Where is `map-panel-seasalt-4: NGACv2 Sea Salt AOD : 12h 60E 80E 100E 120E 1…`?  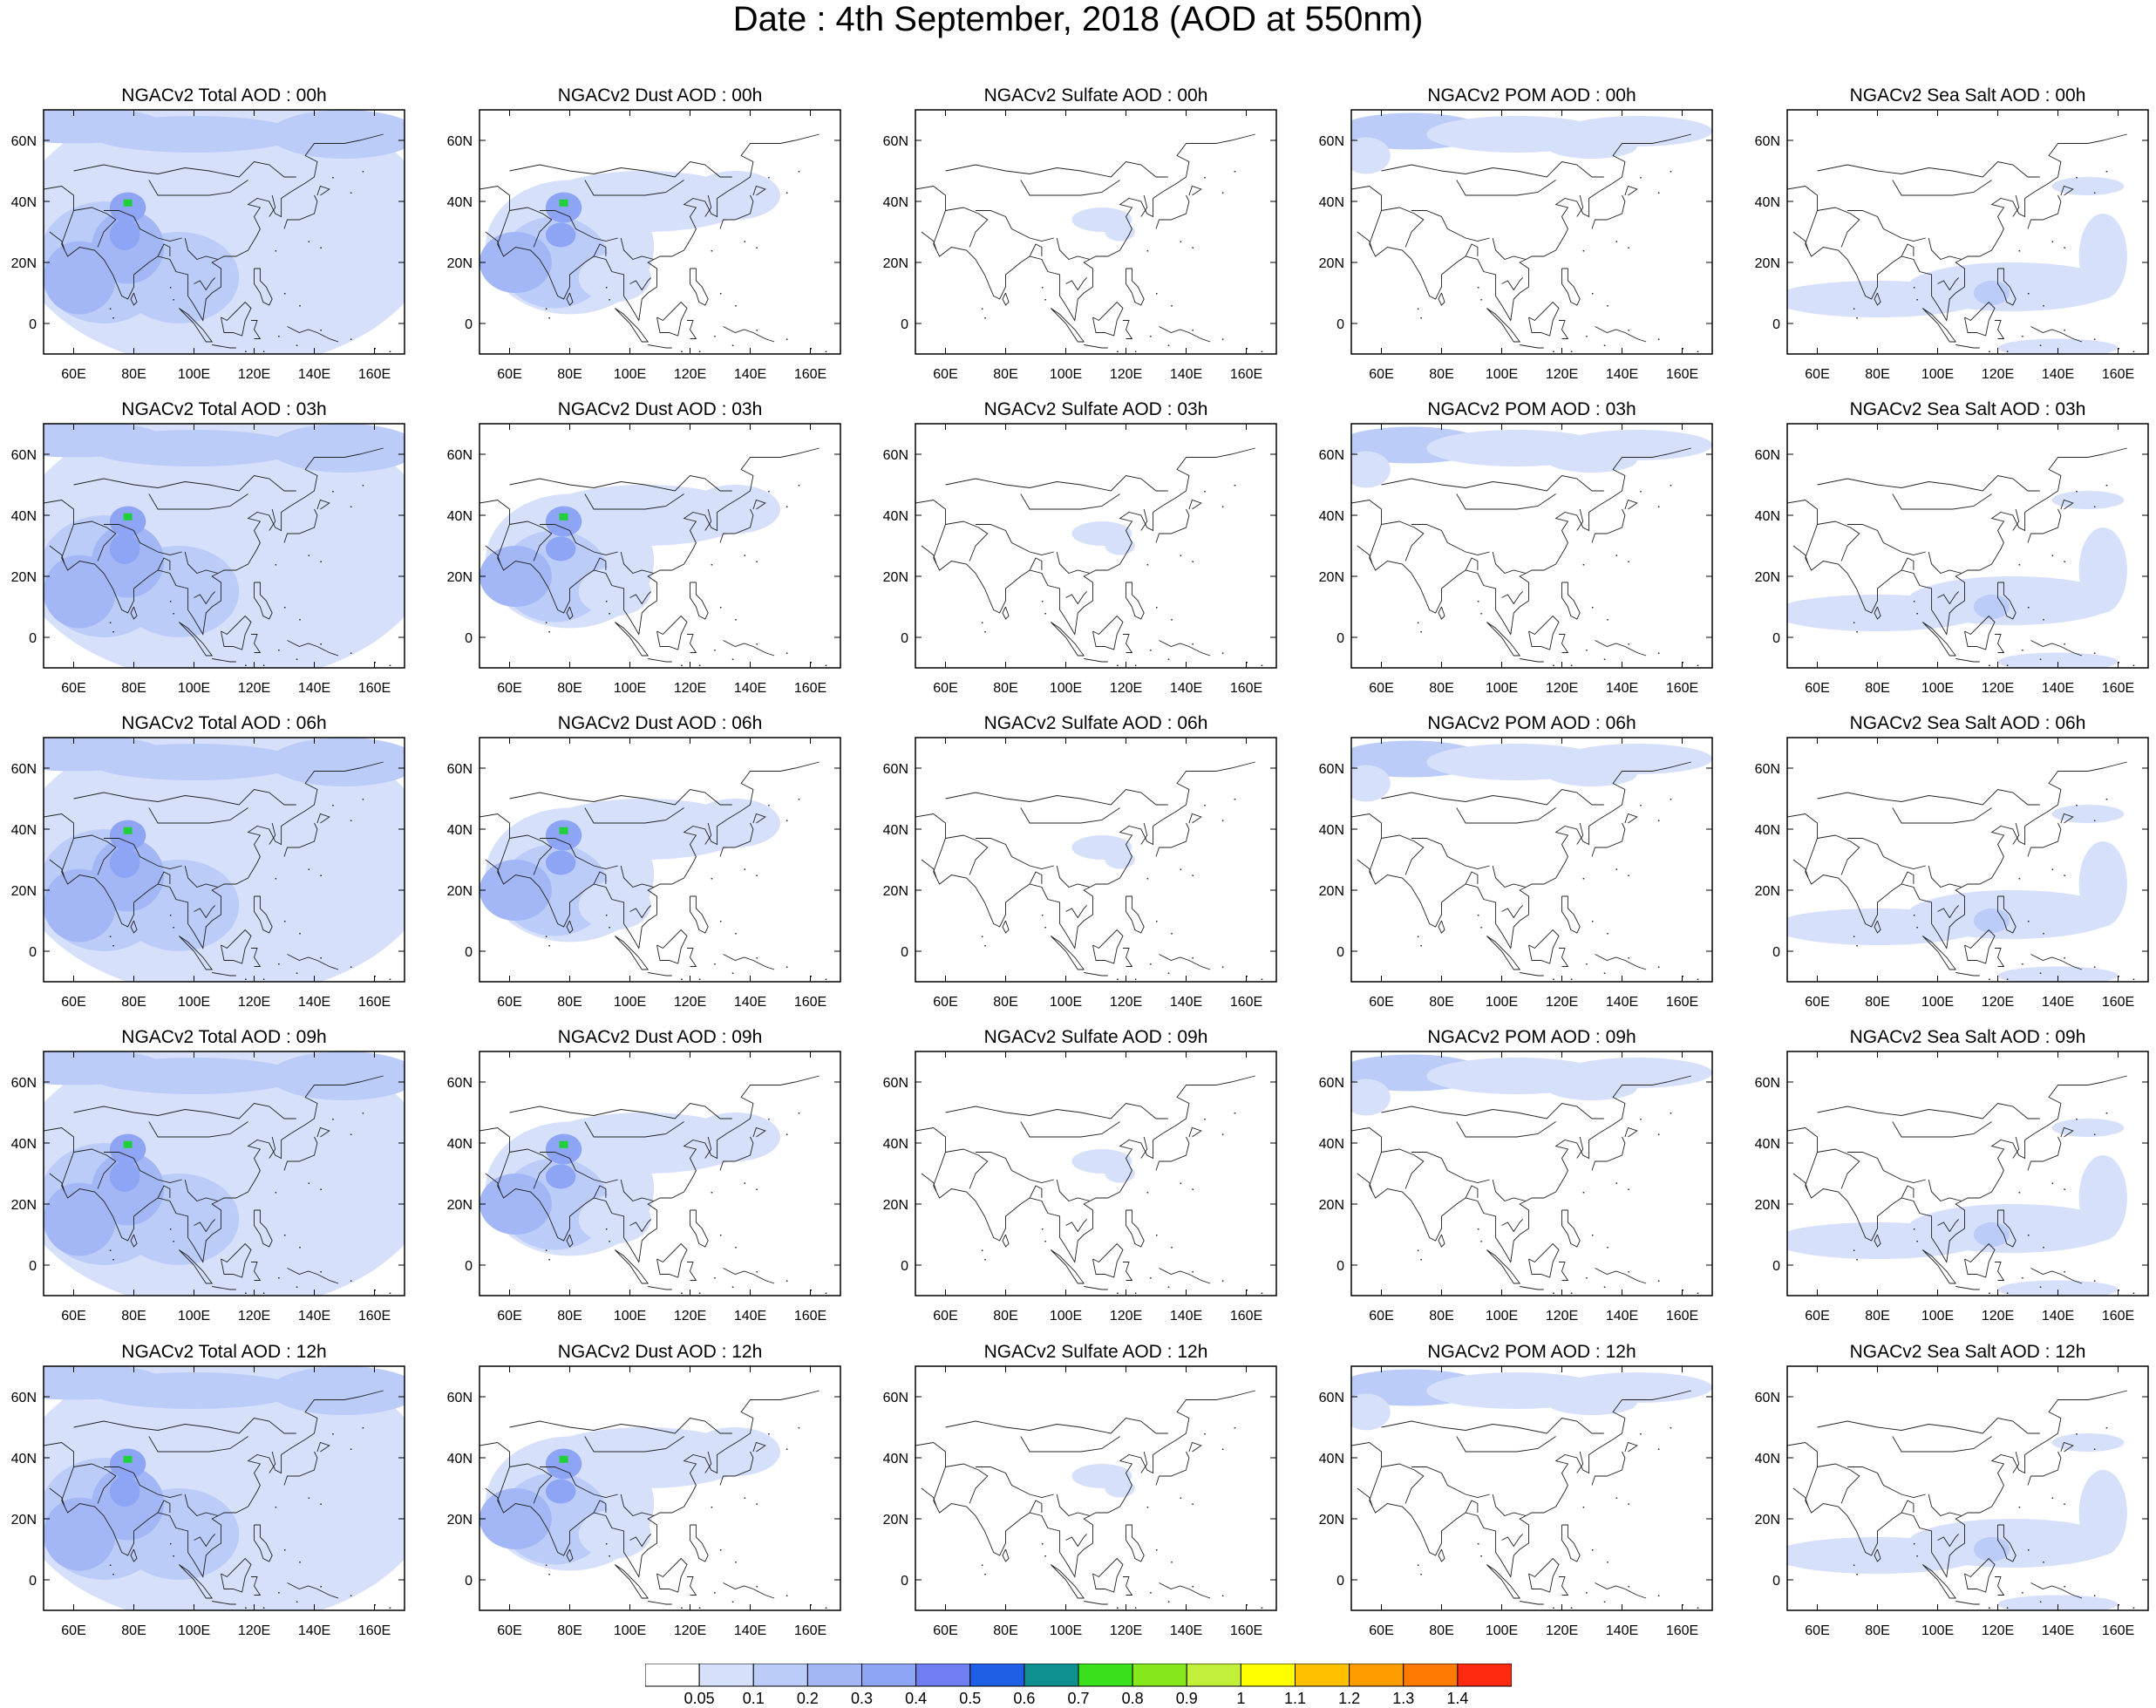
map-panel-seasalt-4: NGACv2 Sea Salt AOD : 12h 60E 80E 100E 120E 1… is located at coordinates (1952, 1490).